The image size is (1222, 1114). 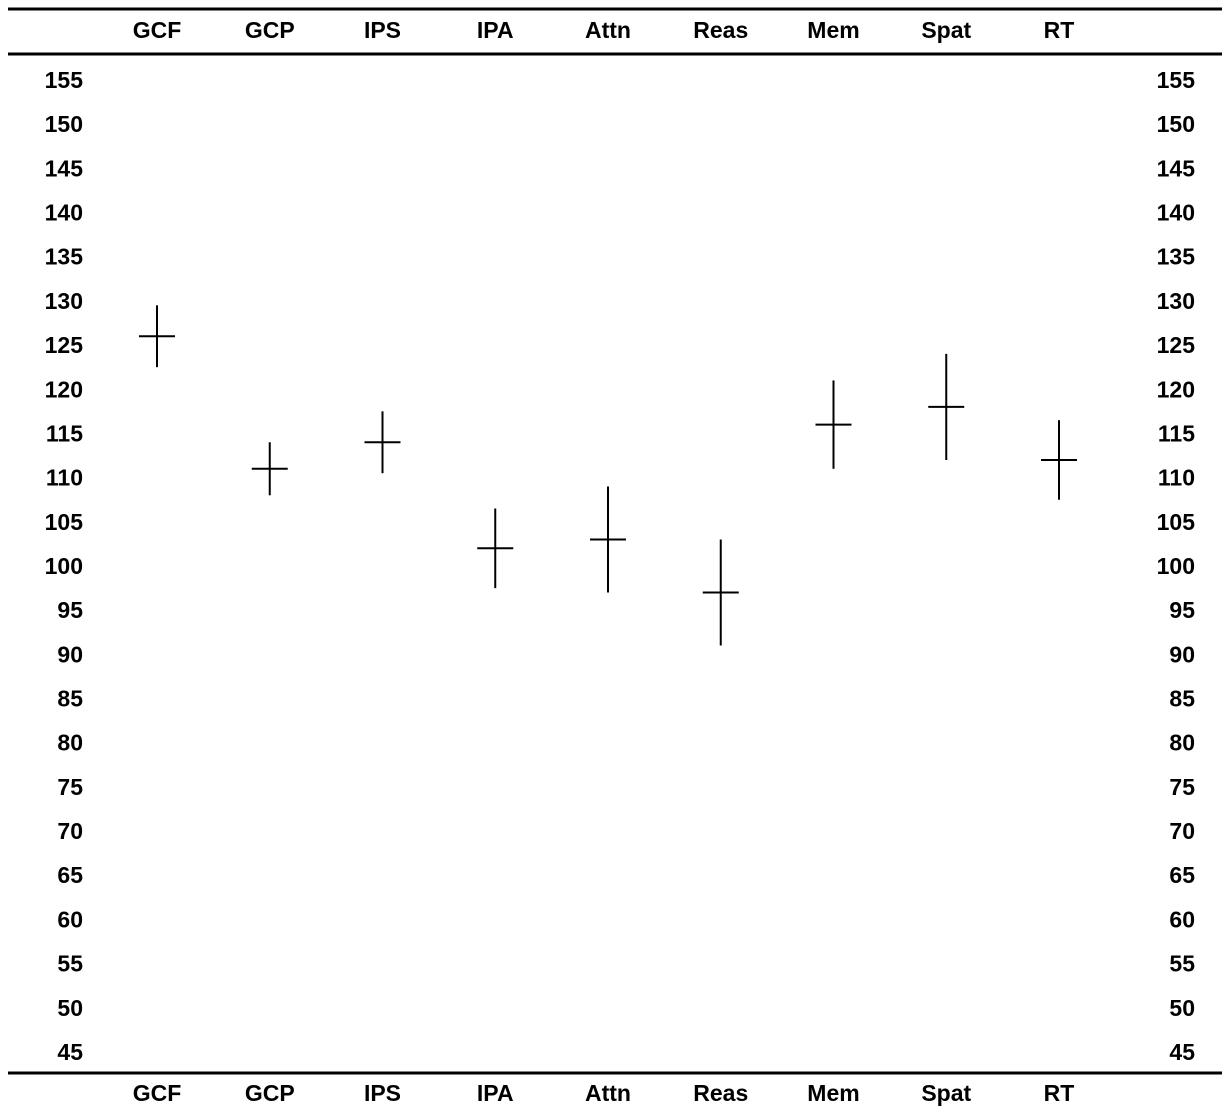 I want to click on y-tick-label-right: 70, so click(x=1182, y=831).